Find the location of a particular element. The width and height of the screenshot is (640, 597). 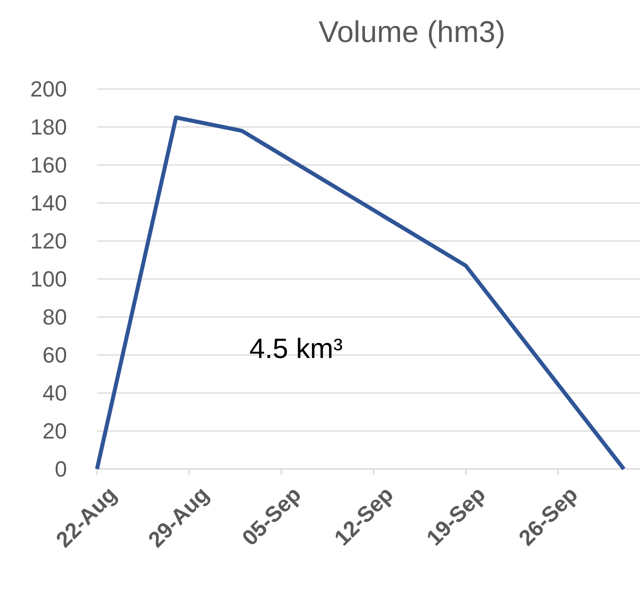

y-tick-label: 140 is located at coordinates (48, 203).